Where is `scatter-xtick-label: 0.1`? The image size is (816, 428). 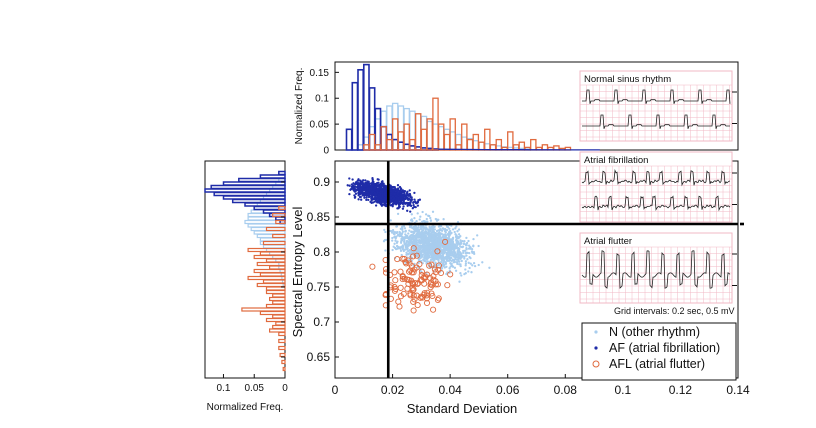
scatter-xtick-label: 0.1 is located at coordinates (623, 390).